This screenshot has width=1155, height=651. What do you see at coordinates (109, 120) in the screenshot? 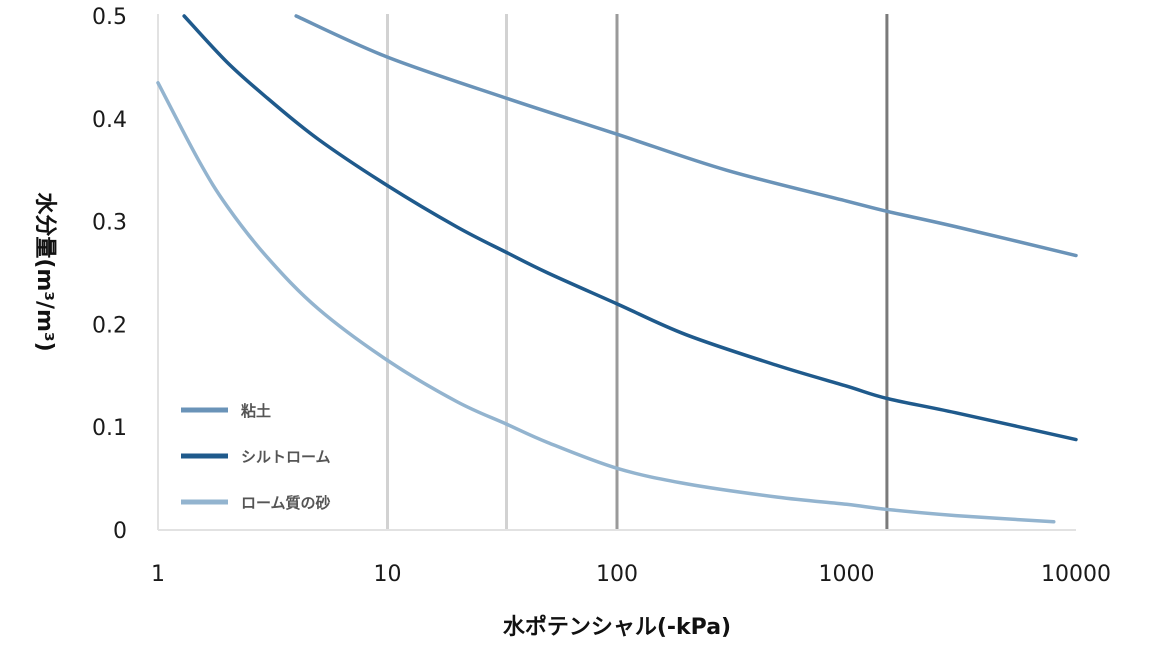
I see `y-tick-label: 0.4` at bounding box center [109, 120].